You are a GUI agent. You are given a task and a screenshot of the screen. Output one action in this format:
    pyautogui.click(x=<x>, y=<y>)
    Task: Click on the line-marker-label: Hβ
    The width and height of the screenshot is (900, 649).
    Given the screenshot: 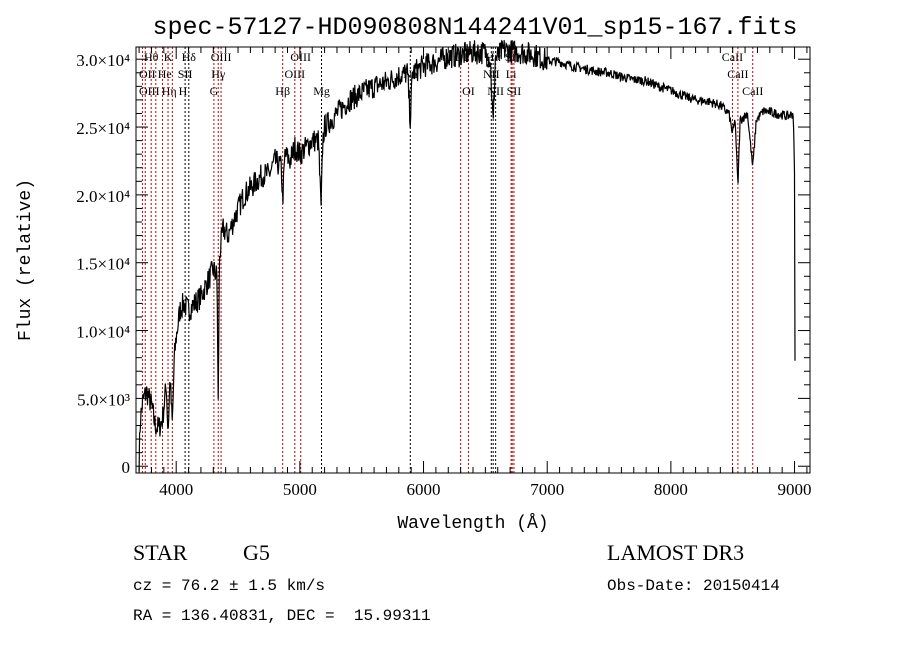 What is the action you would take?
    pyautogui.click(x=282, y=91)
    